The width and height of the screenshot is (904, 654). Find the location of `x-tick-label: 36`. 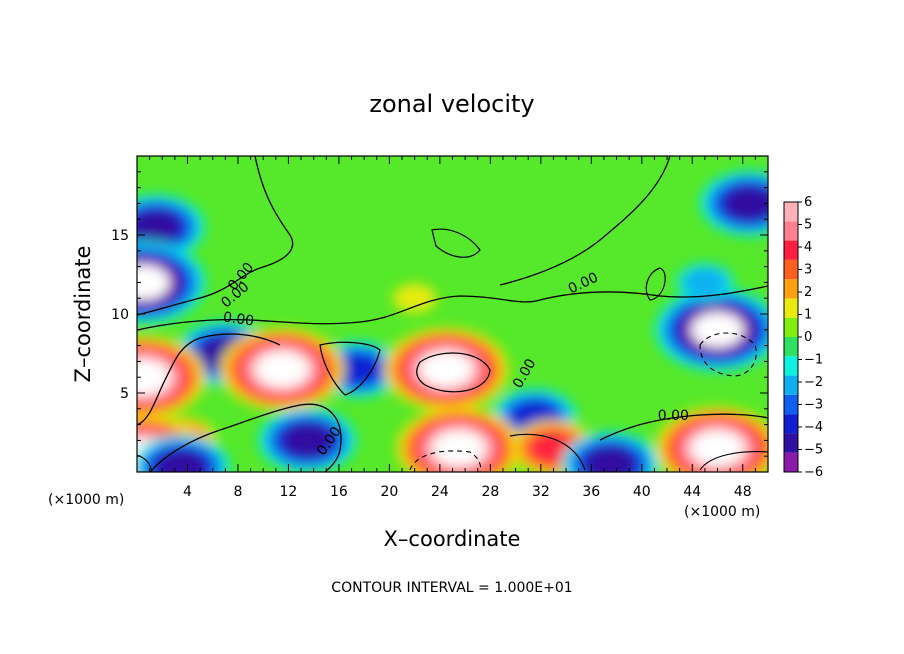

x-tick-label: 36 is located at coordinates (591, 492).